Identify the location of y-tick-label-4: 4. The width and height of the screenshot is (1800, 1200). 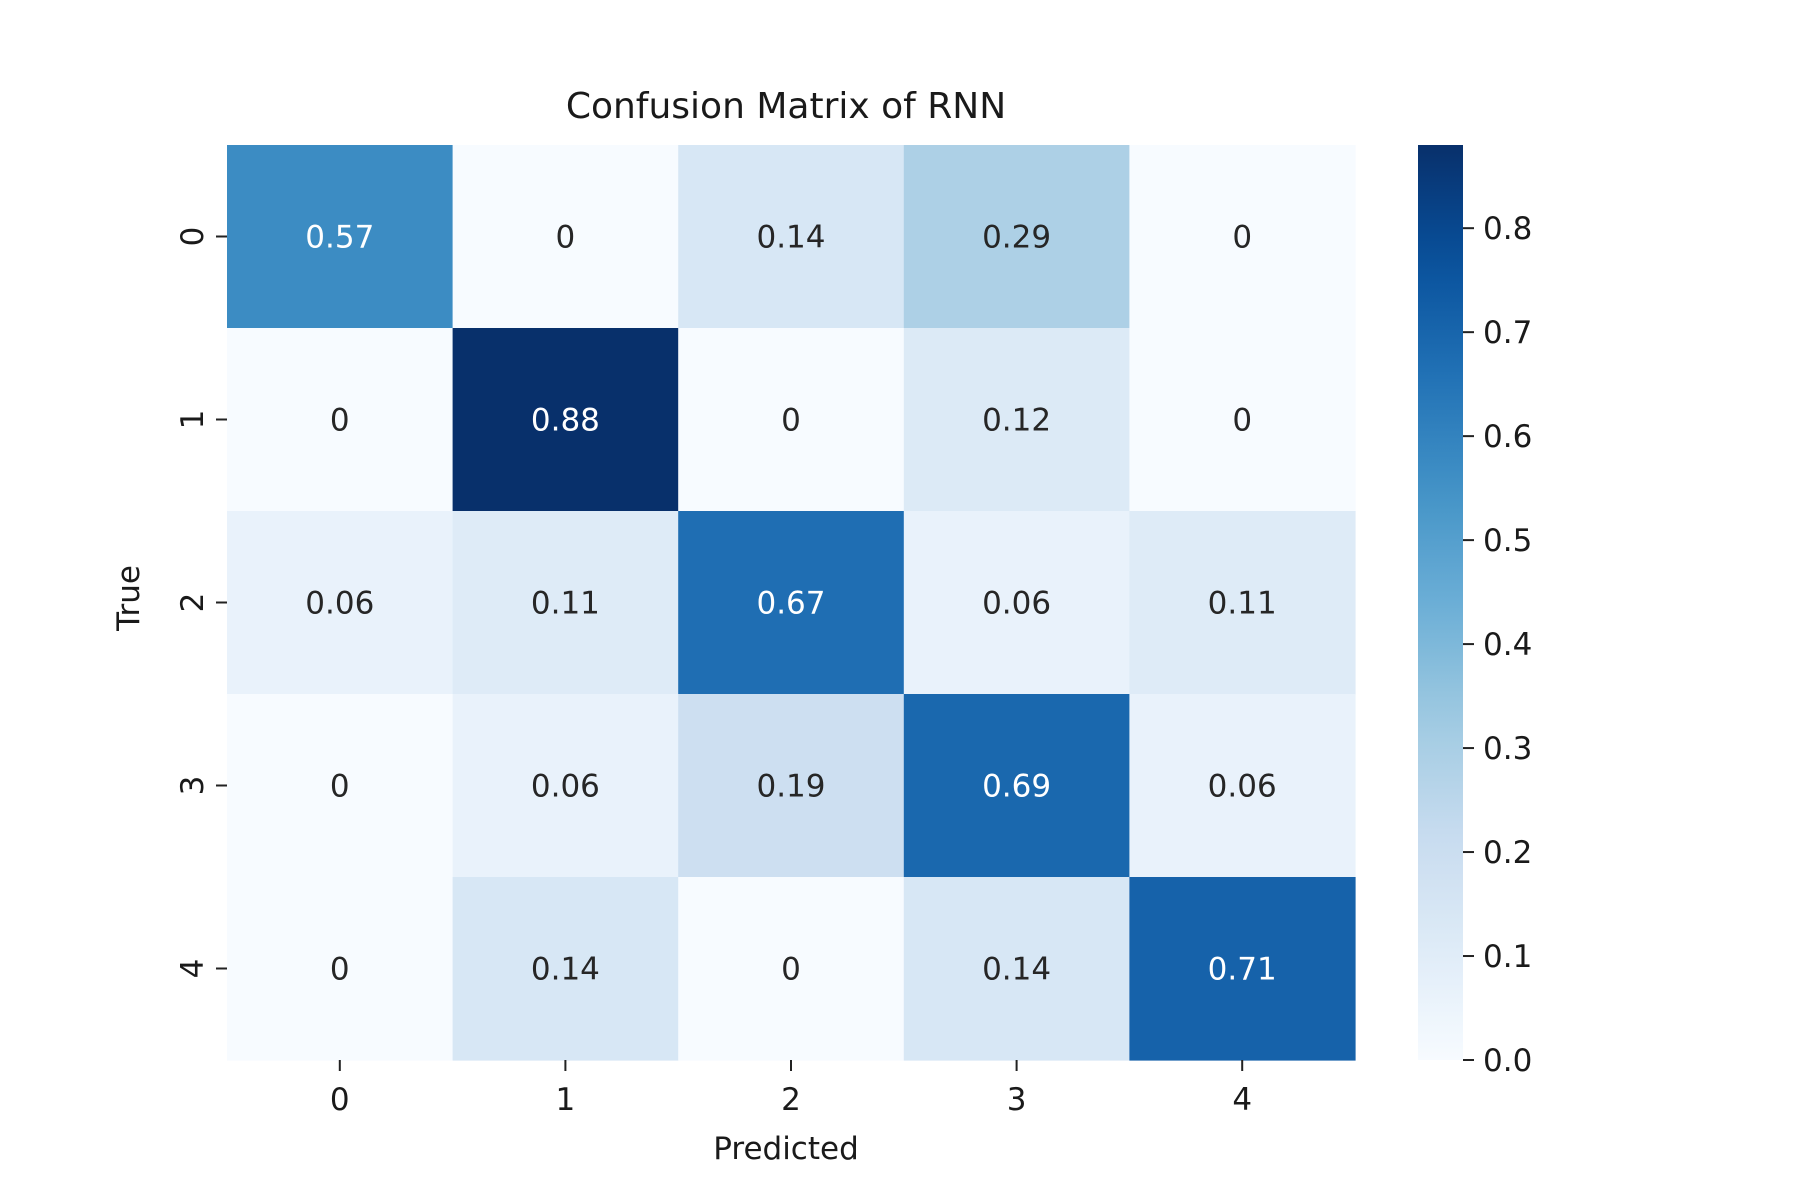
(193, 969).